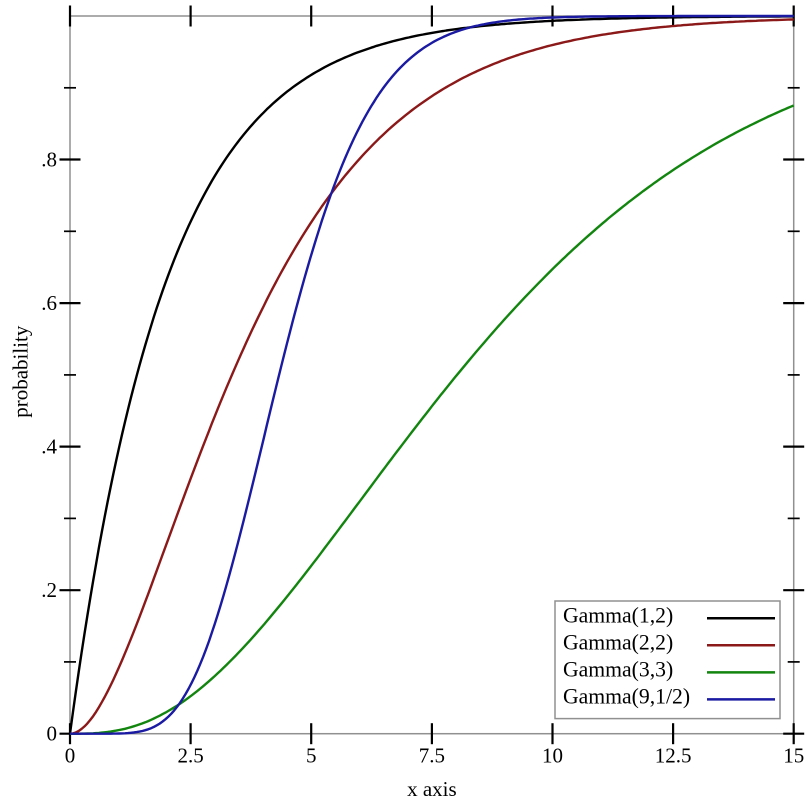  What do you see at coordinates (673, 756) in the screenshot?
I see `svg-text: 12.5` at bounding box center [673, 756].